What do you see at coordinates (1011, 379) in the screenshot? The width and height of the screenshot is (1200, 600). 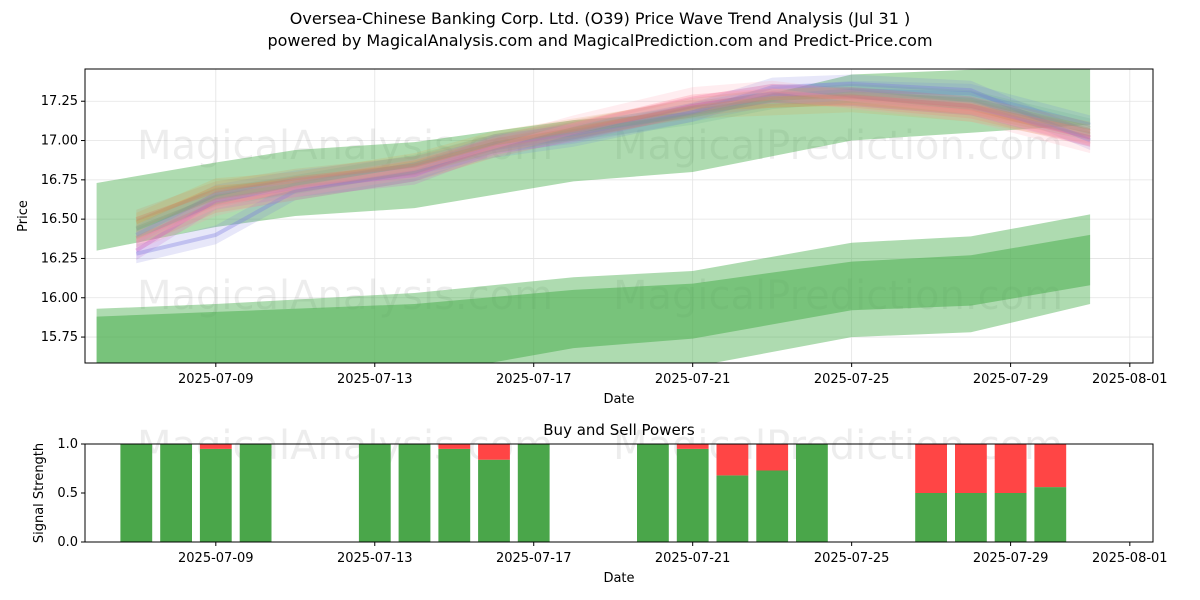 I see `price-x-tick-label: 2025-07-29` at bounding box center [1011, 379].